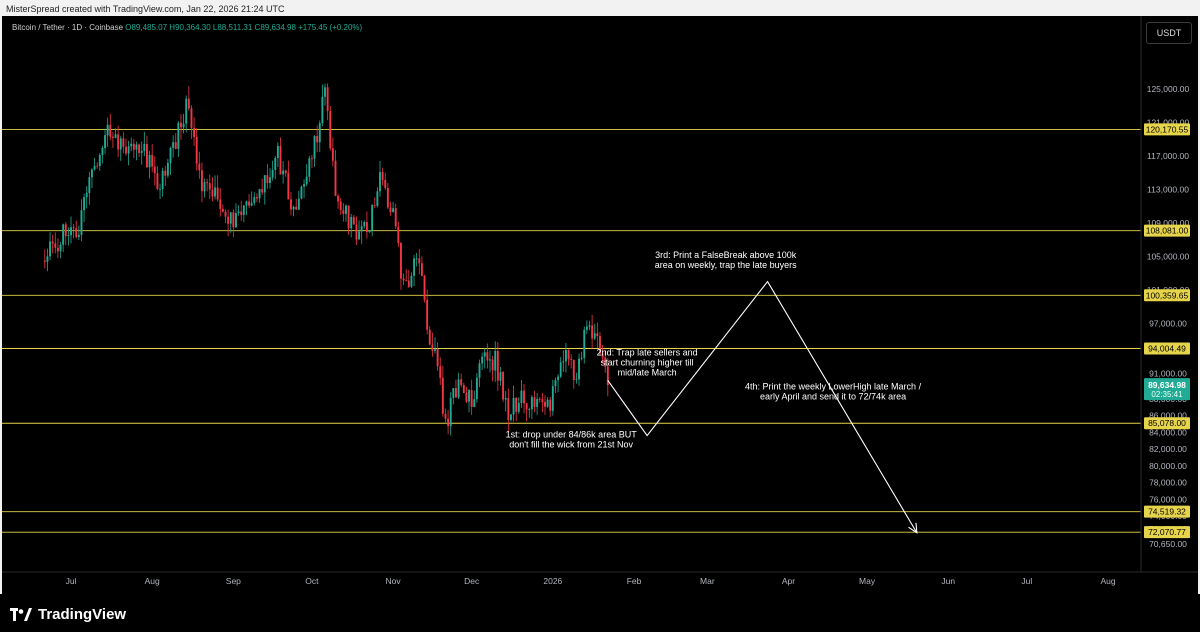 The height and width of the screenshot is (632, 1200). Describe the element at coordinates (726, 255) in the screenshot. I see `annotation-line: 3rd: Print a FalseBreak above 100k` at that location.